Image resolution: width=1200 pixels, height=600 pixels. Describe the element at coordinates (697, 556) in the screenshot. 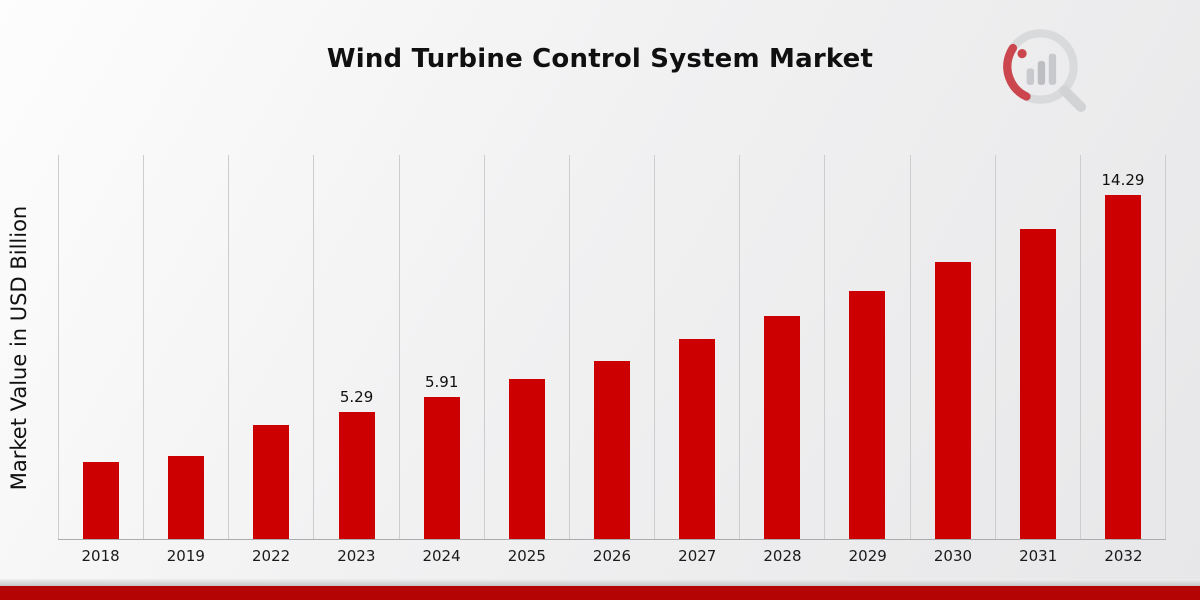

I see `x-tick-label-2027: 2027` at that location.